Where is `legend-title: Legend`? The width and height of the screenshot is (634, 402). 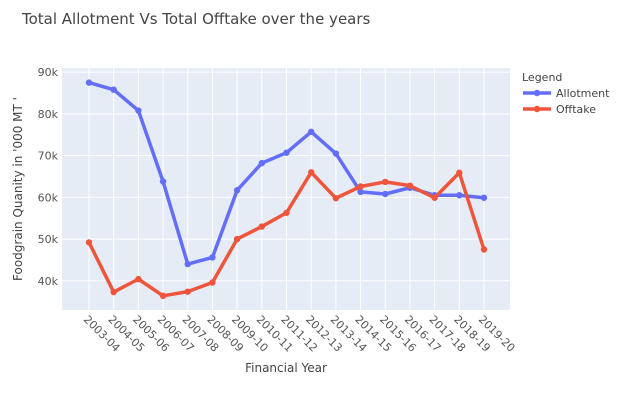 legend-title: Legend is located at coordinates (542, 77).